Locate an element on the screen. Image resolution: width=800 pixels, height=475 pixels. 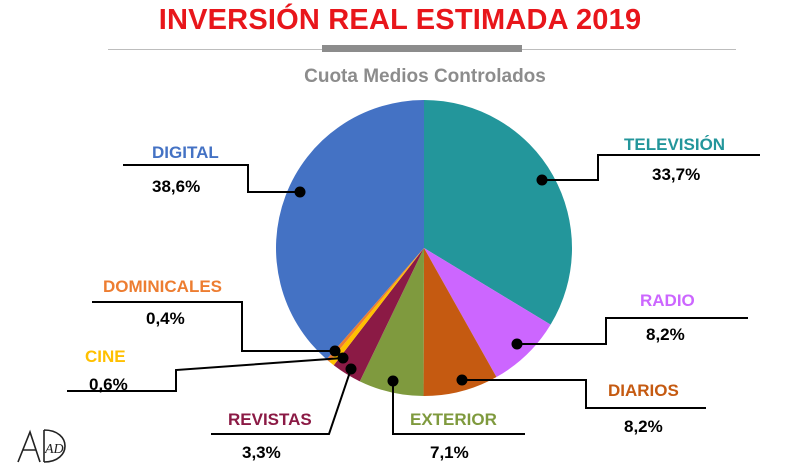
leader-dot-cine is located at coordinates (343, 358).